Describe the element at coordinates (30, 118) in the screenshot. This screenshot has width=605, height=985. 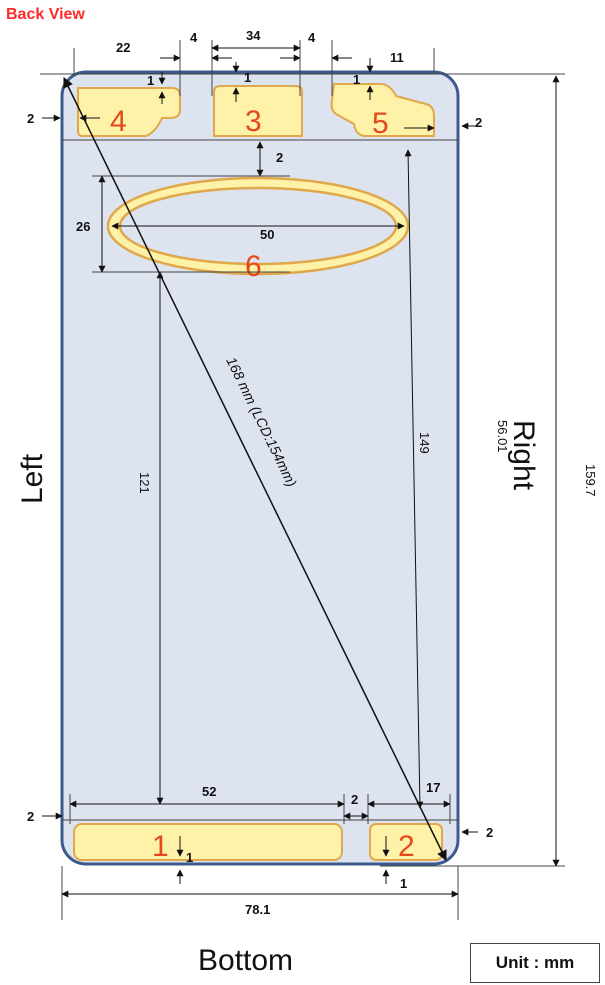
I see `dim-left-margin-top: 2` at that location.